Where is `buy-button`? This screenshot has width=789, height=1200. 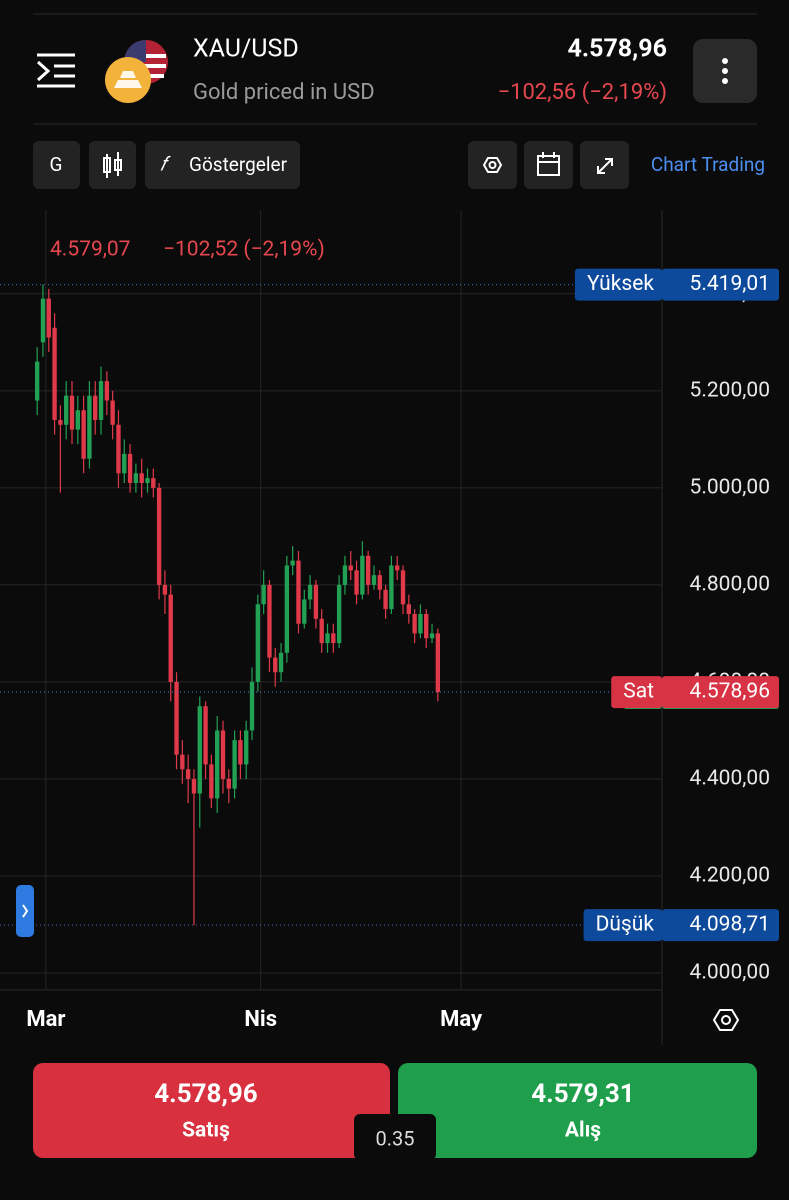
buy-button is located at coordinates (577, 1110).